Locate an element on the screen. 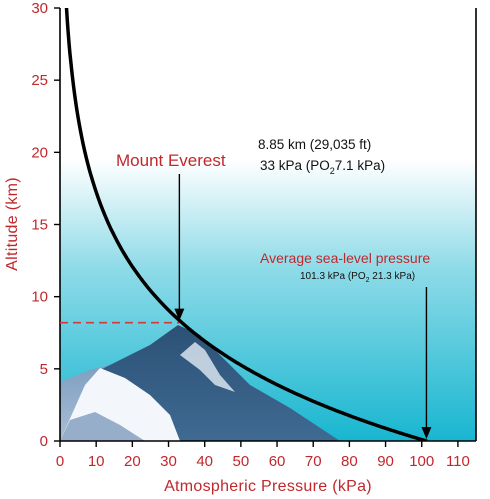 The image size is (490, 499). y-tick-label: 15 is located at coordinates (39, 225).